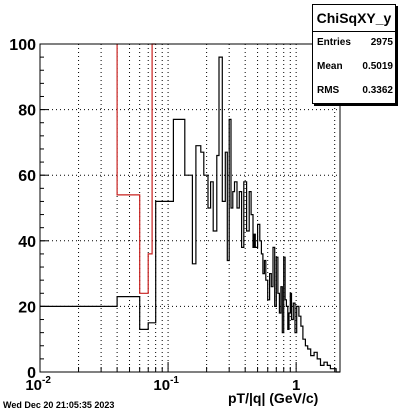 This screenshot has width=400, height=414. What do you see at coordinates (377, 90) in the screenshot?
I see `stats-rms-value: 0.3362` at bounding box center [377, 90].